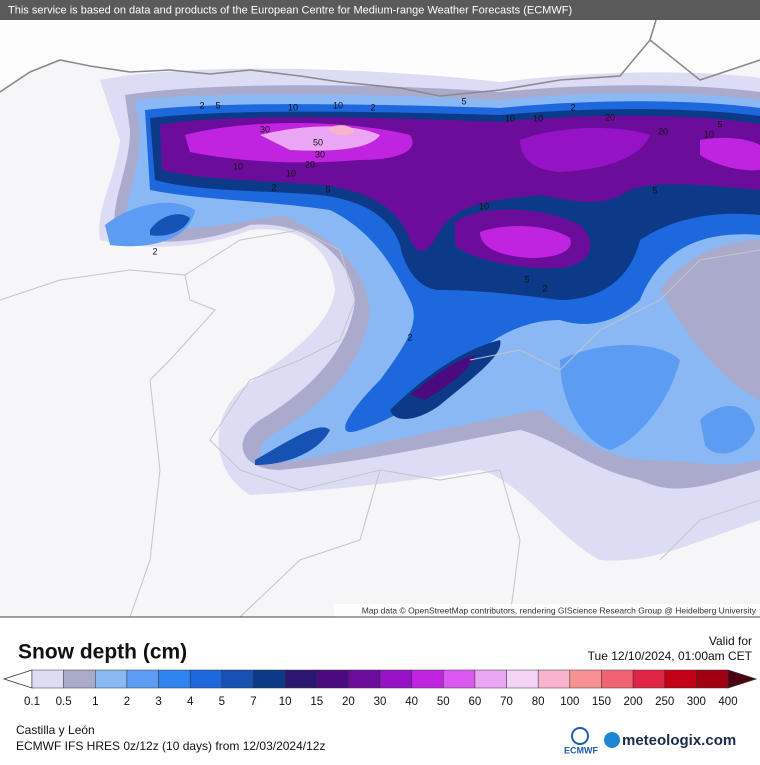 The image size is (760, 765). I want to click on colorbar-tick-label: 1, so click(95, 702).